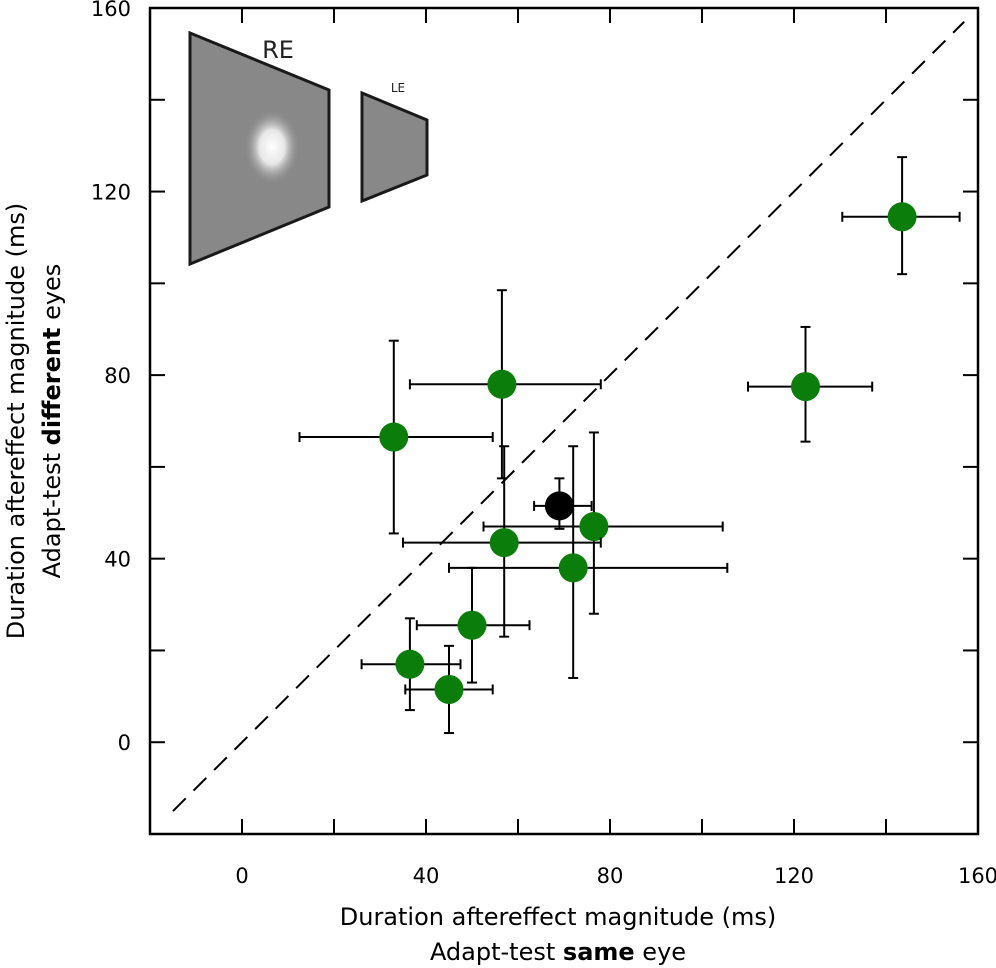  Describe the element at coordinates (977, 876) in the screenshot. I see `x-tick-label: 160` at that location.